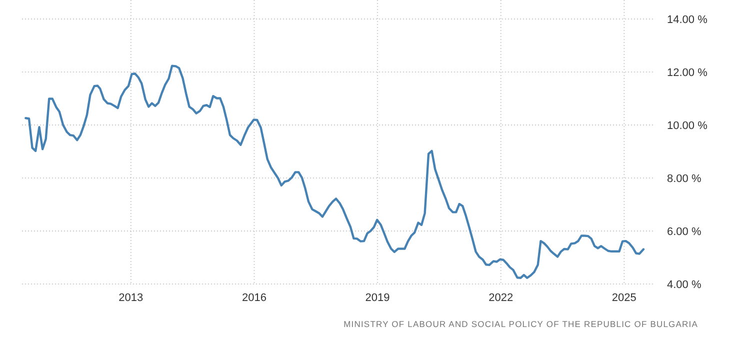 The width and height of the screenshot is (730, 340). Describe the element at coordinates (684, 178) in the screenshot. I see `y-tick-label: 8.00 %` at that location.